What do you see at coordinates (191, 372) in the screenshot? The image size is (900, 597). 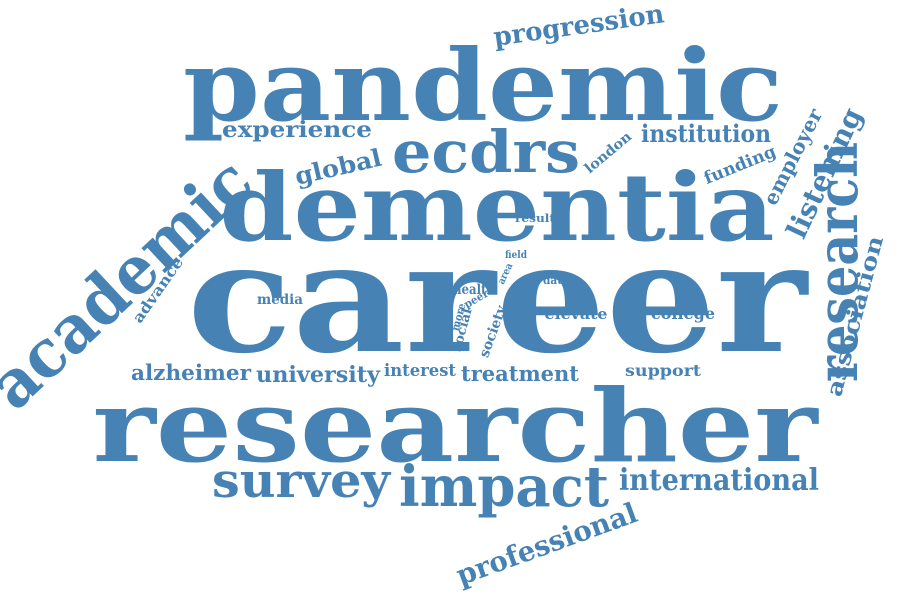 I see `word-alzheimer: alzheimer` at bounding box center [191, 372].